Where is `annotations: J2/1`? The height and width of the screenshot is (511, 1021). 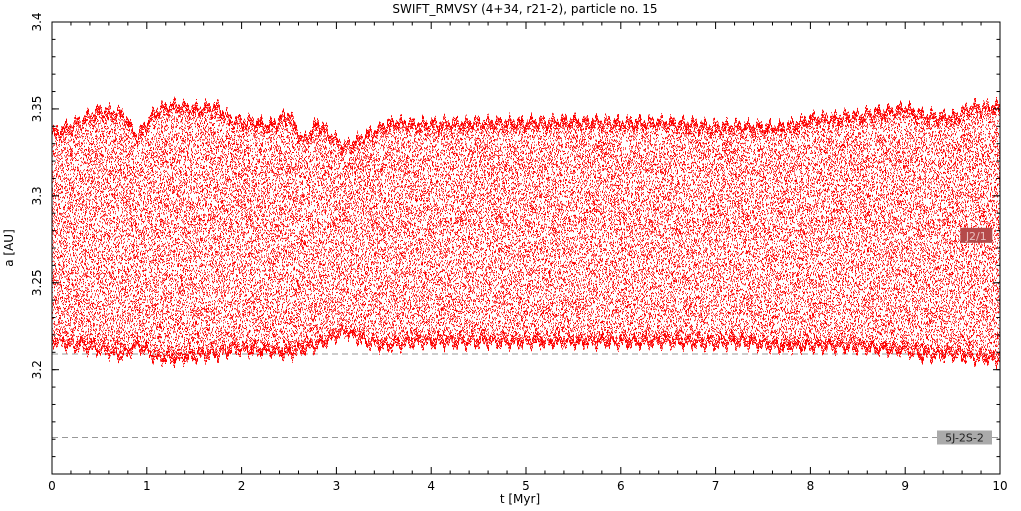
annotations: J2/1 is located at coordinates (976, 235).